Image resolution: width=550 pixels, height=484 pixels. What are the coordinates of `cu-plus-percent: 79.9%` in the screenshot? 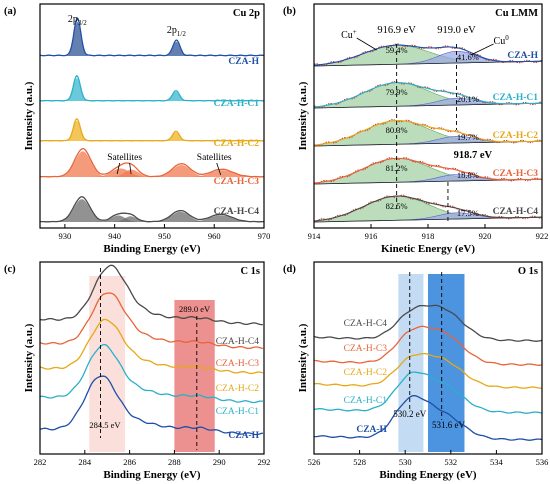 It's located at (397, 92).